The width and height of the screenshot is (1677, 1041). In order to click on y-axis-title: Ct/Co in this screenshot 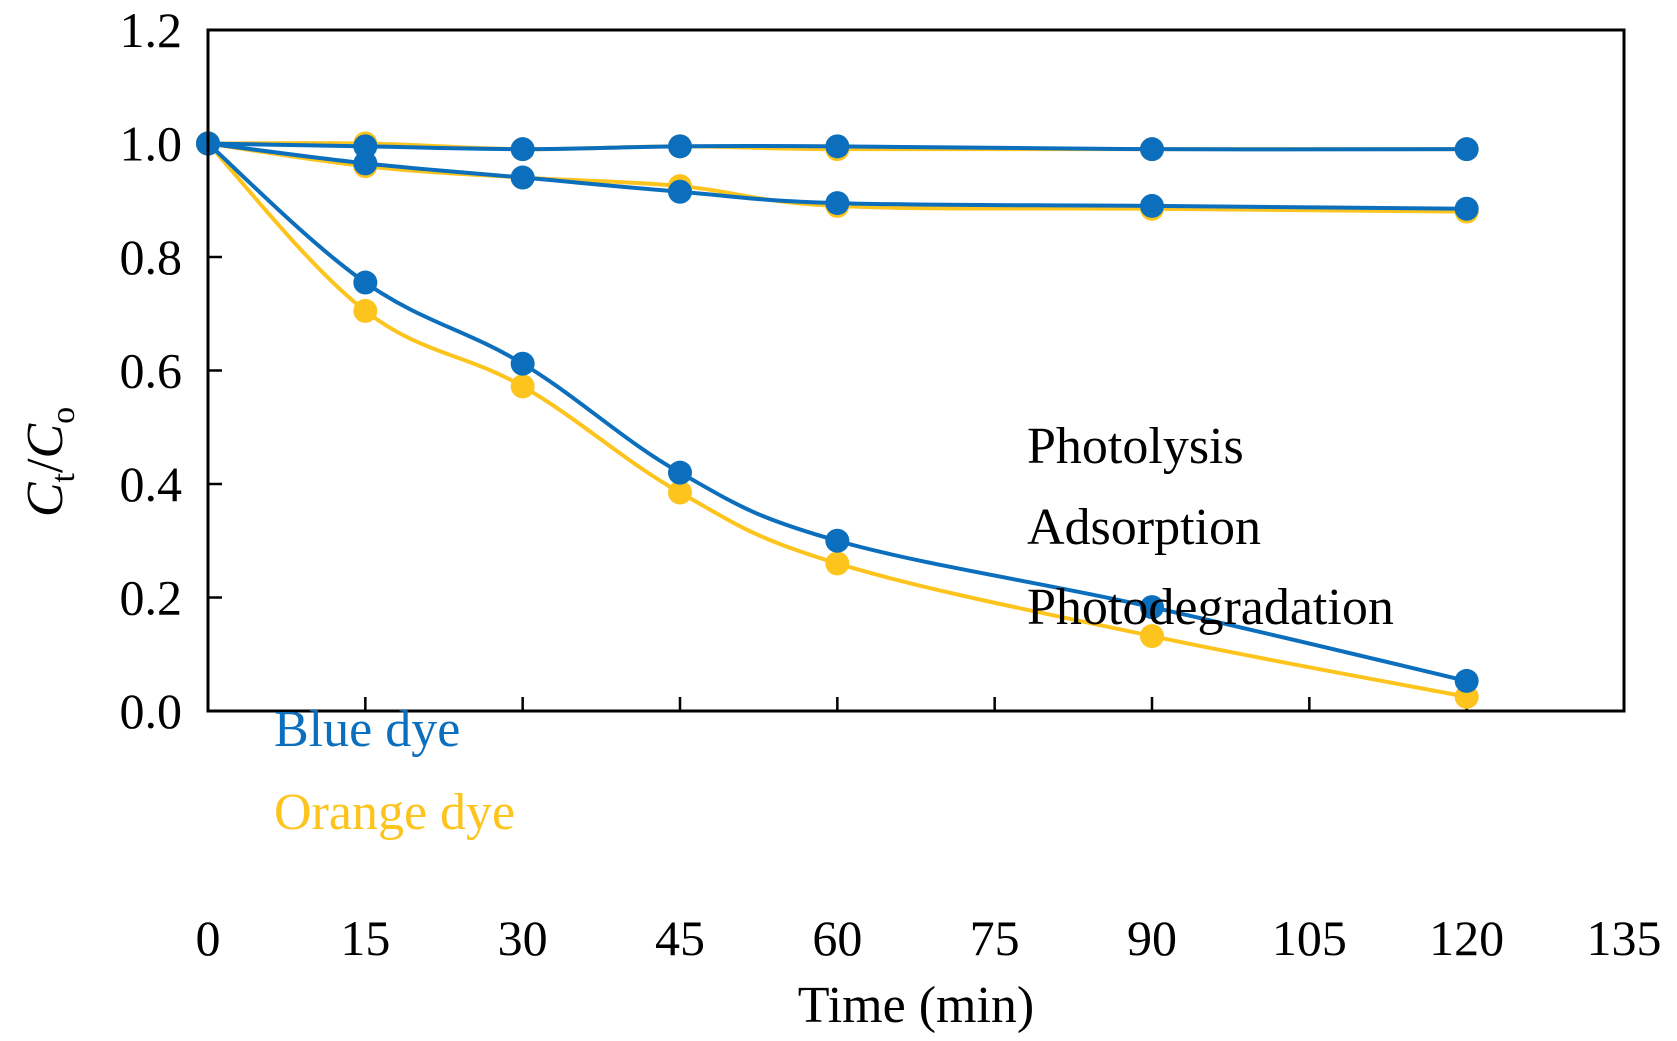, I will do `click(49, 462)`.